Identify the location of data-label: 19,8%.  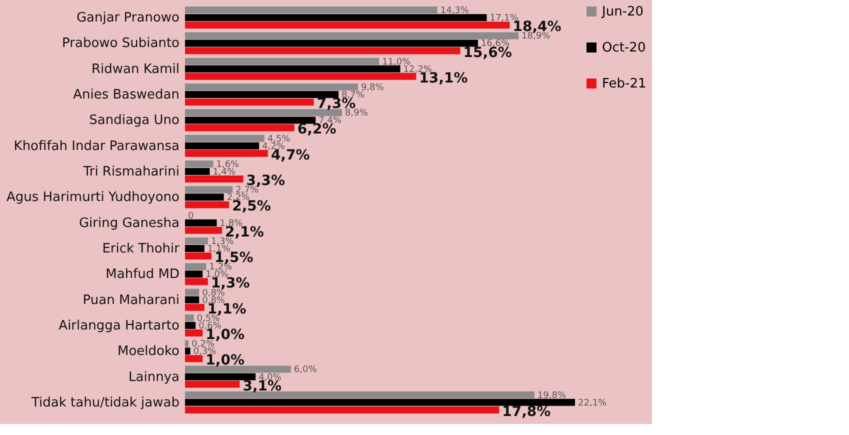
(551, 395).